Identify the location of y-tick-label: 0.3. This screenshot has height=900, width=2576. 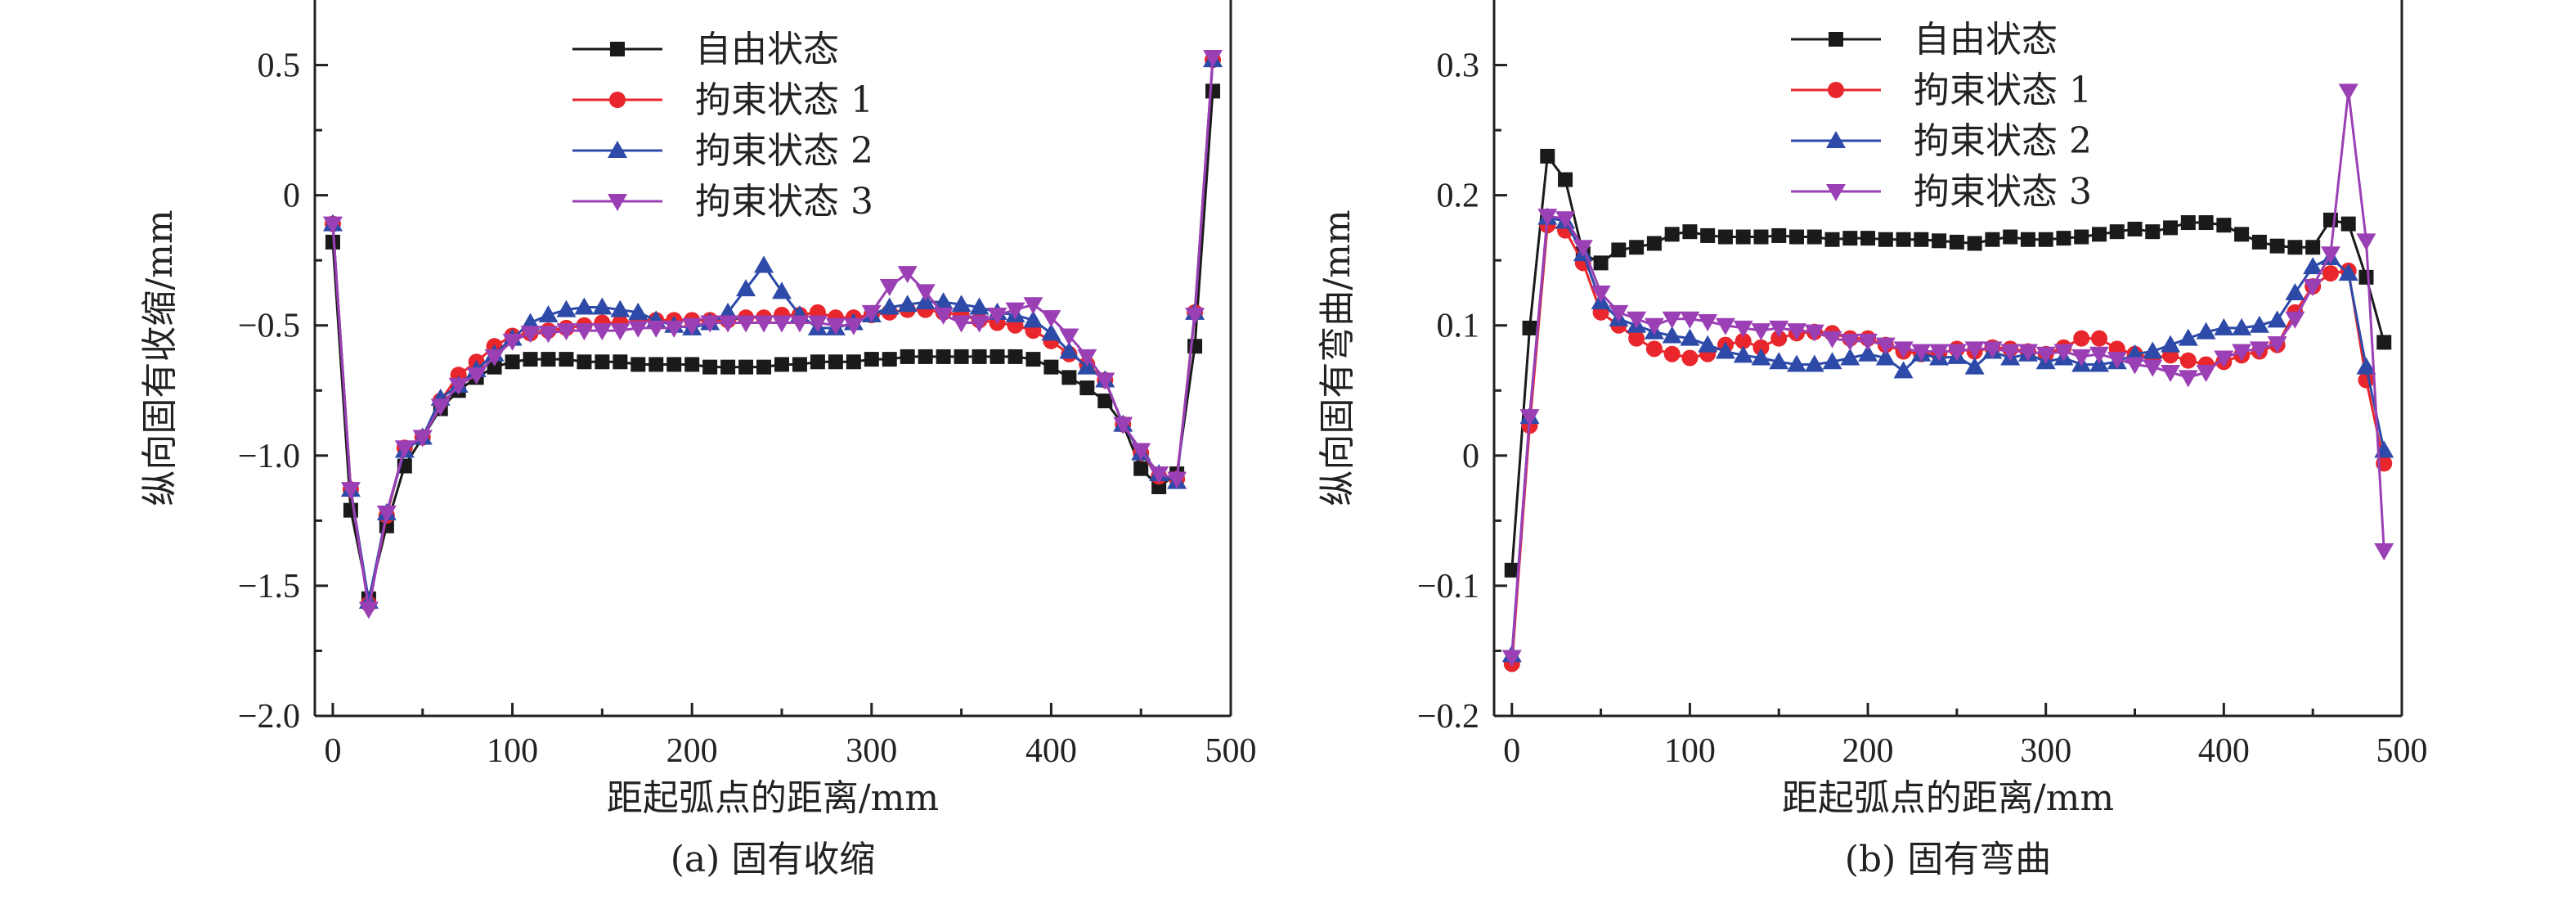
(1459, 66).